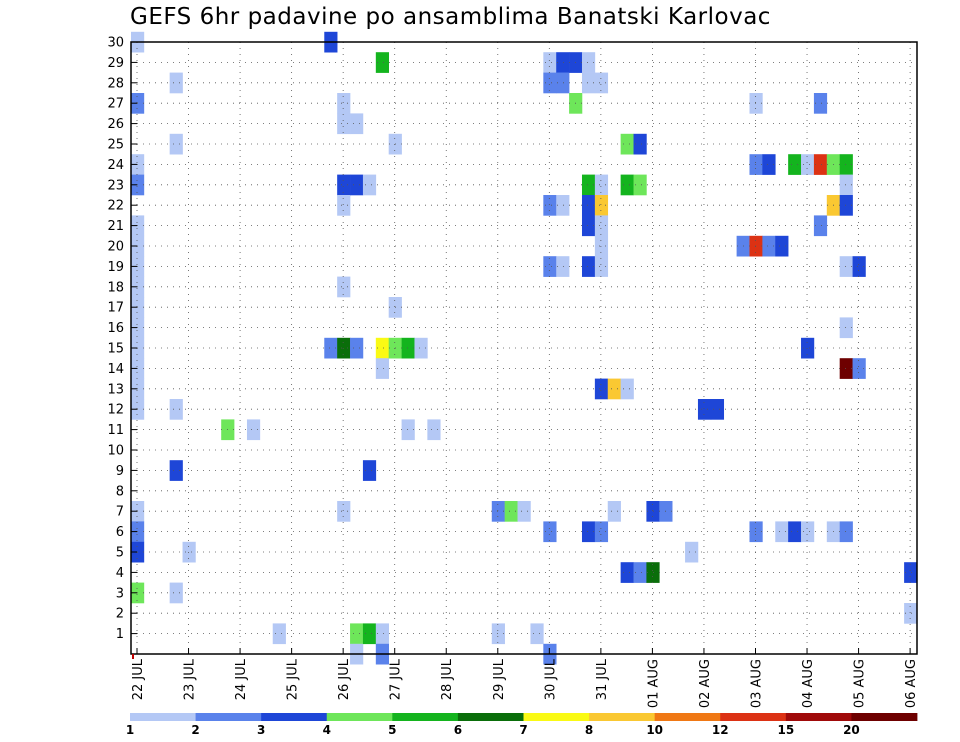 The width and height of the screenshot is (960, 742). Describe the element at coordinates (115, 165) in the screenshot. I see `y-tick-label: 24` at that location.